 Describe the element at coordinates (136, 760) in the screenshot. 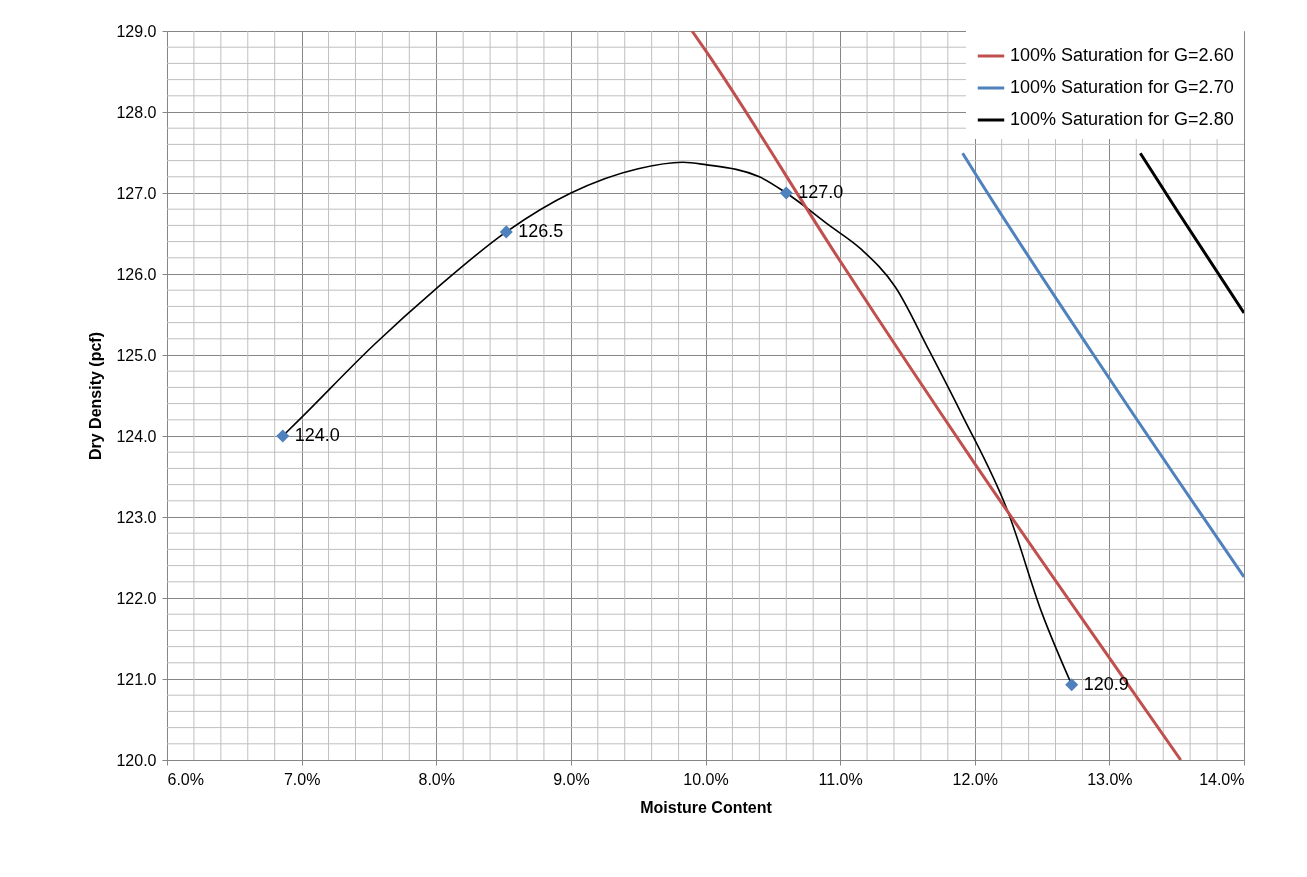

I see `y-tick-label: 120.0` at that location.